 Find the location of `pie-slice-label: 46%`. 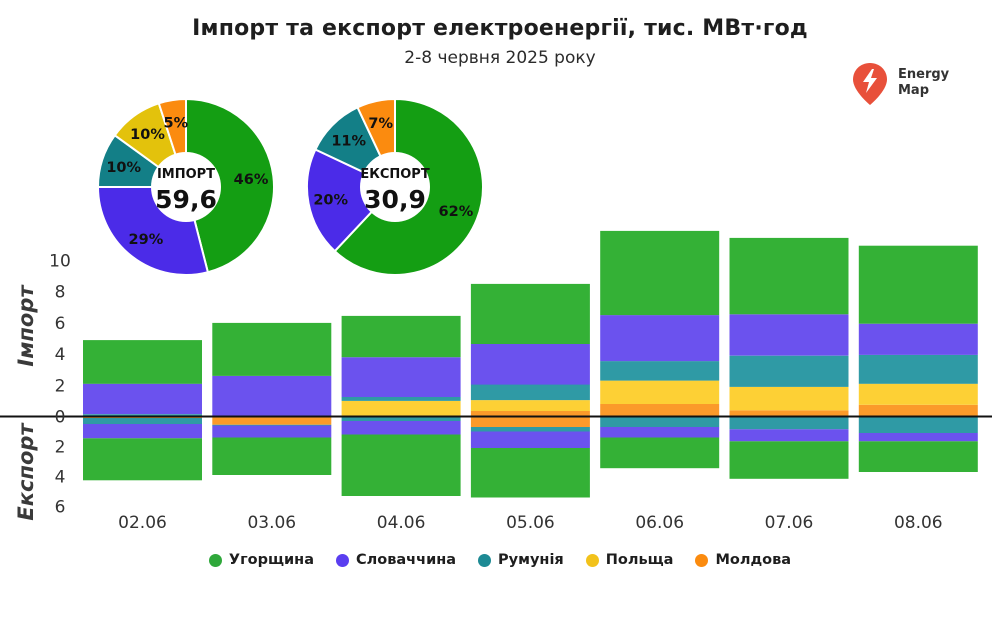

pie-slice-label: 46% is located at coordinates (251, 180).